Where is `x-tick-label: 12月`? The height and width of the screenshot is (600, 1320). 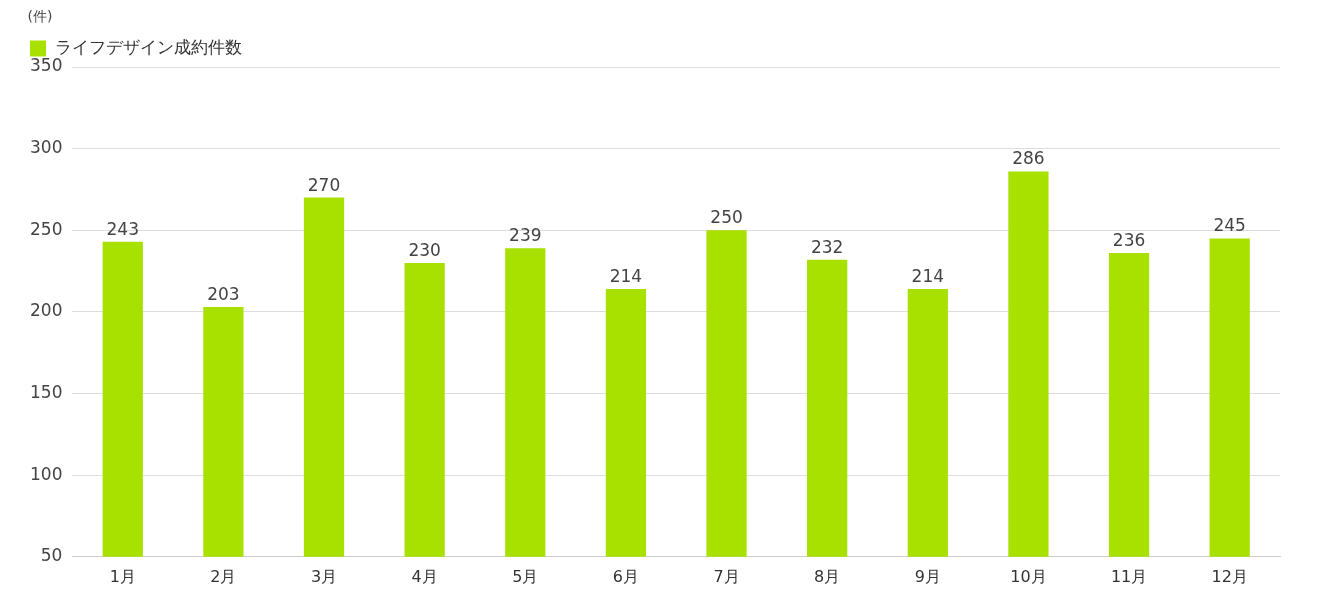
x-tick-label: 12月 is located at coordinates (1229, 576).